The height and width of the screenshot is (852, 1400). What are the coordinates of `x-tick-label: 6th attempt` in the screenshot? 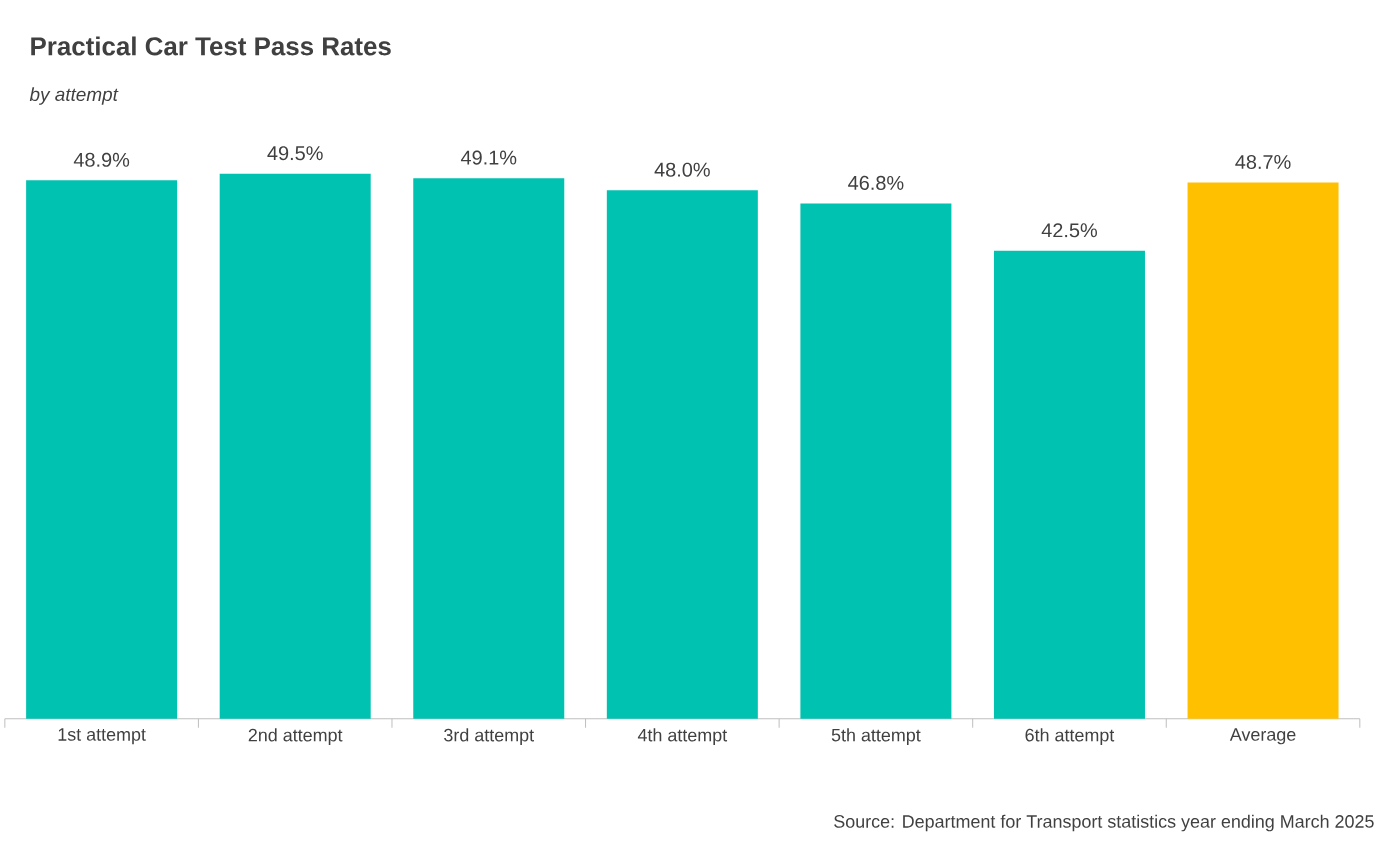 It's located at (1070, 737).